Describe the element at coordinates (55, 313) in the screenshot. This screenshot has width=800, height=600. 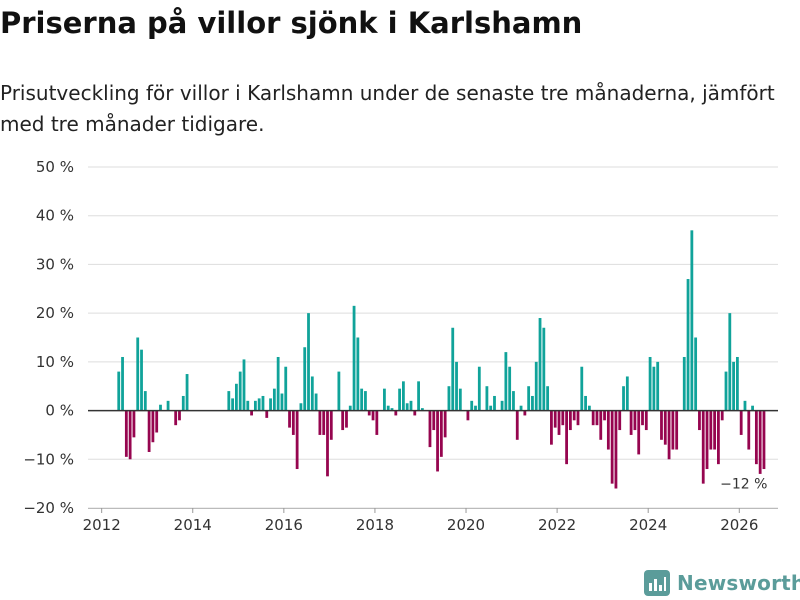
I see `y-tick-label: 20 %` at that location.